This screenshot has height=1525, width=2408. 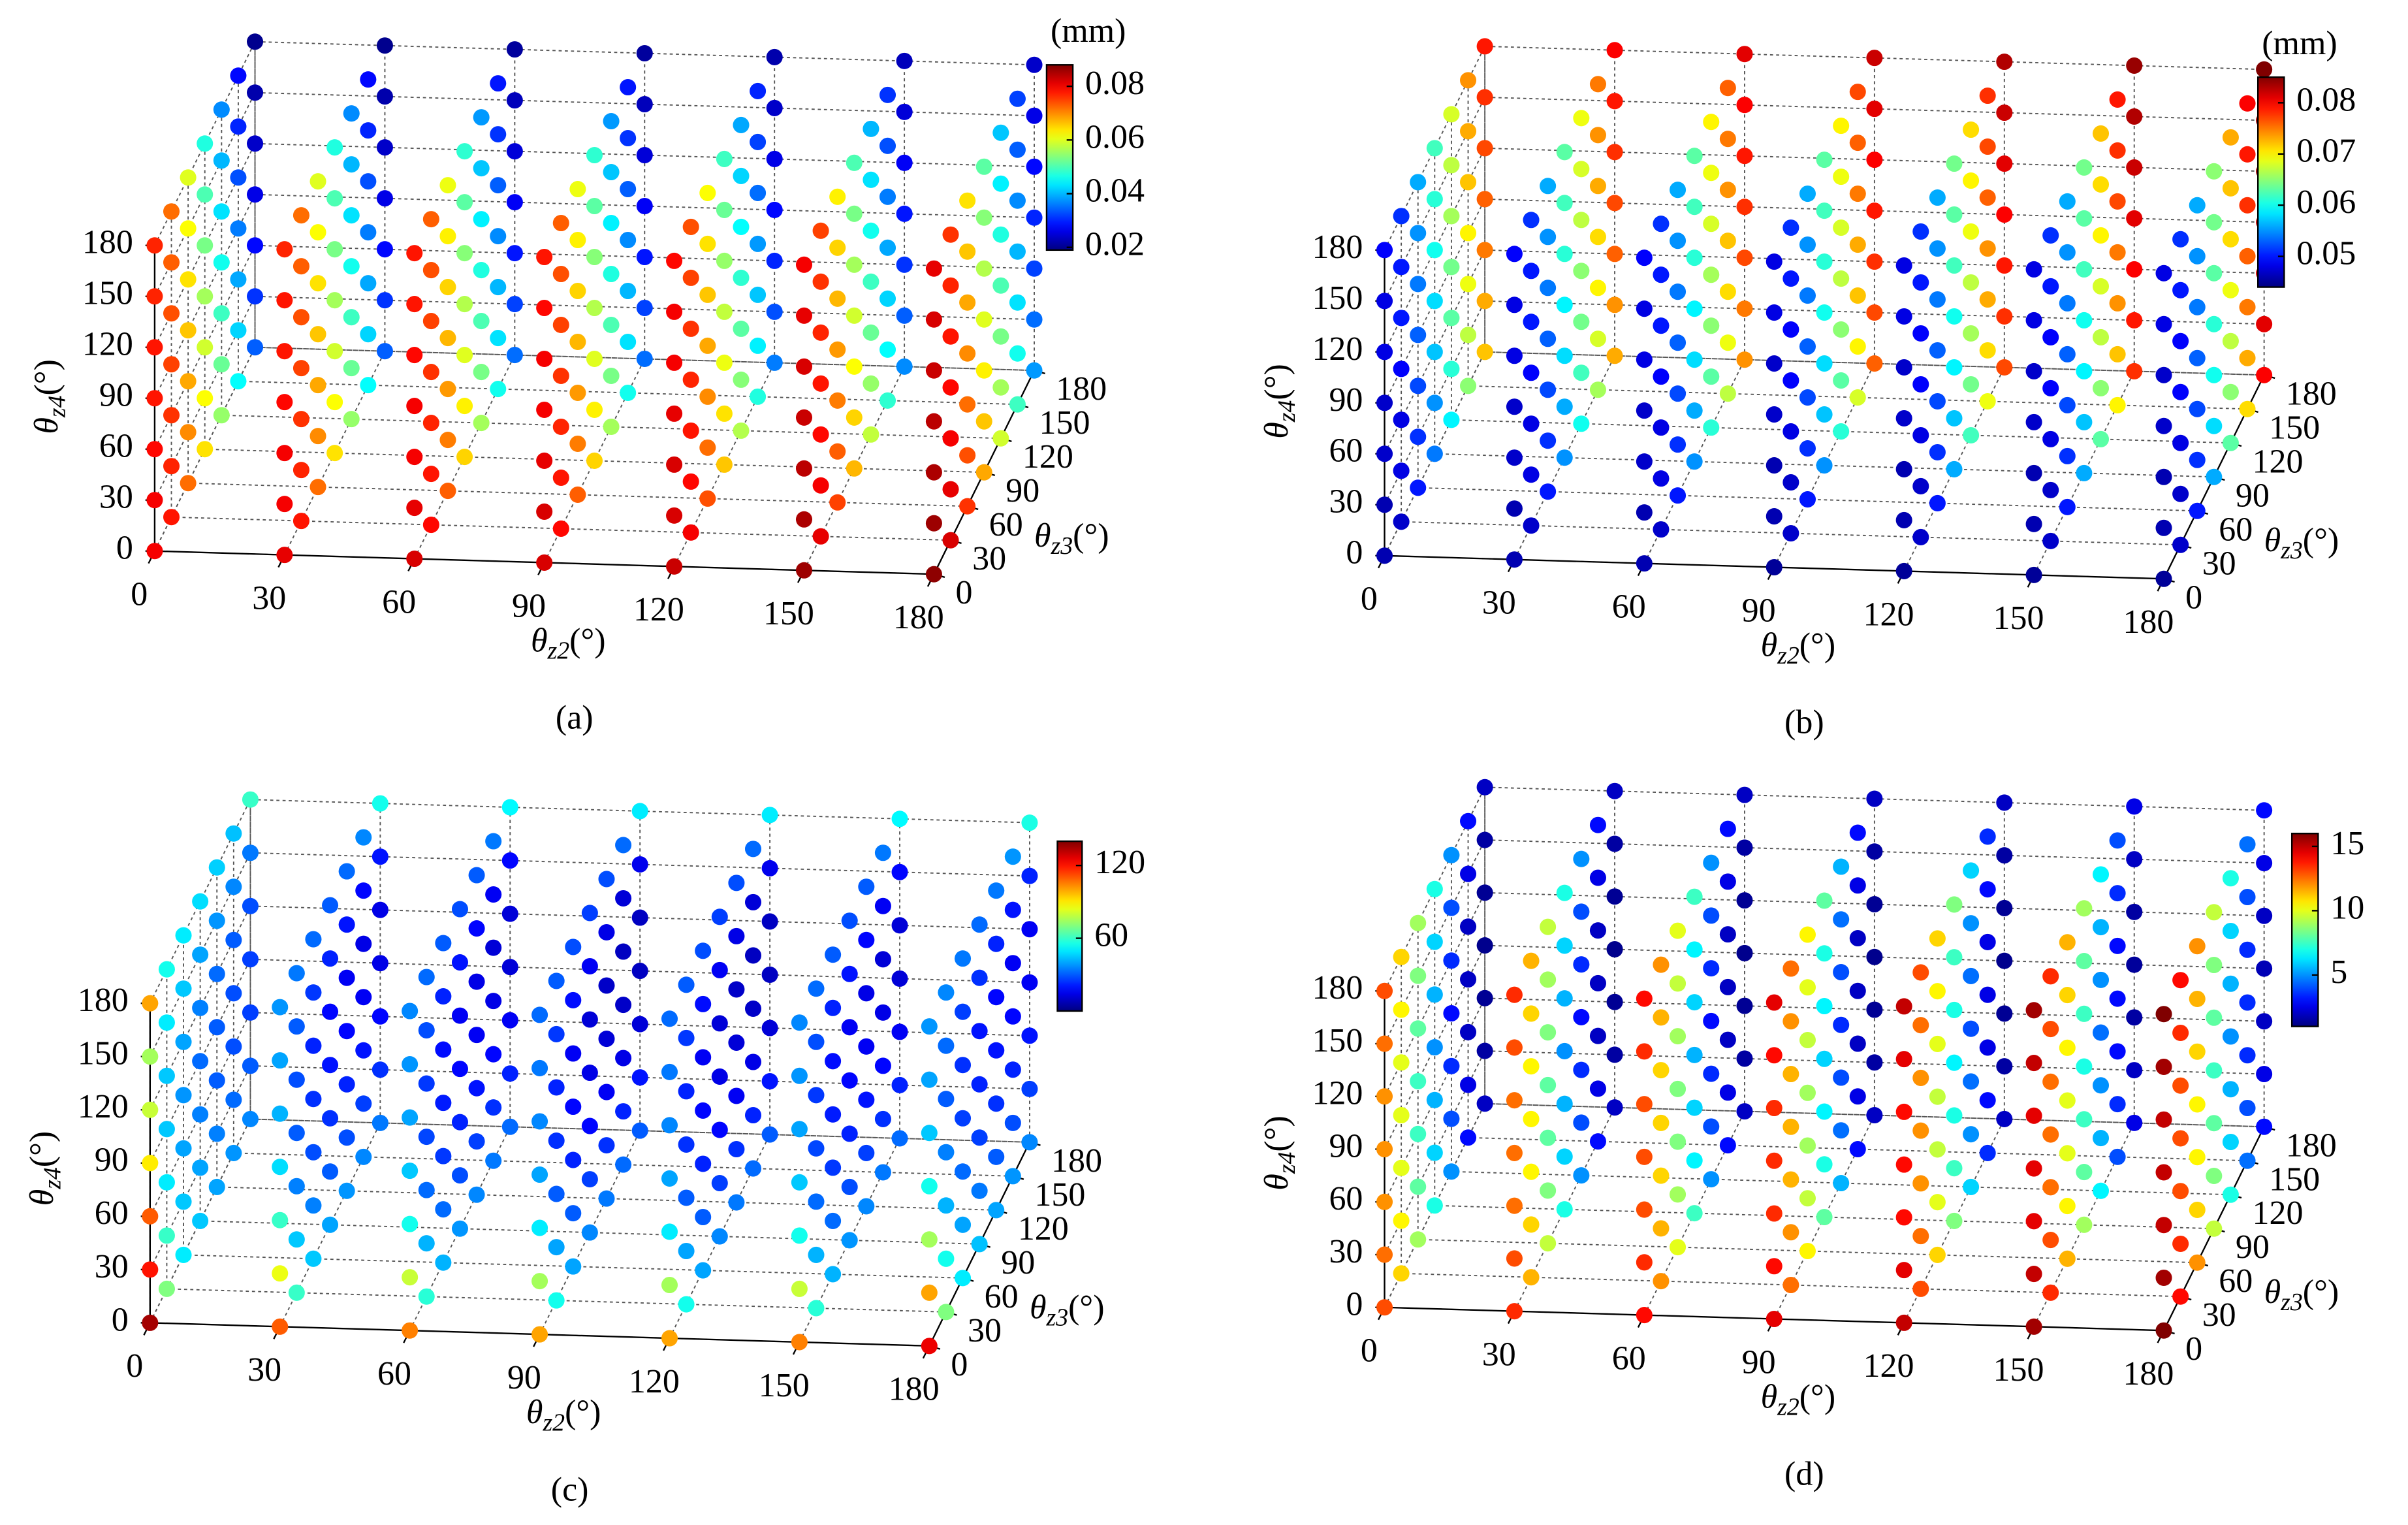 What do you see at coordinates (1059, 158) in the screenshot?
I see `colorbar` at bounding box center [1059, 158].